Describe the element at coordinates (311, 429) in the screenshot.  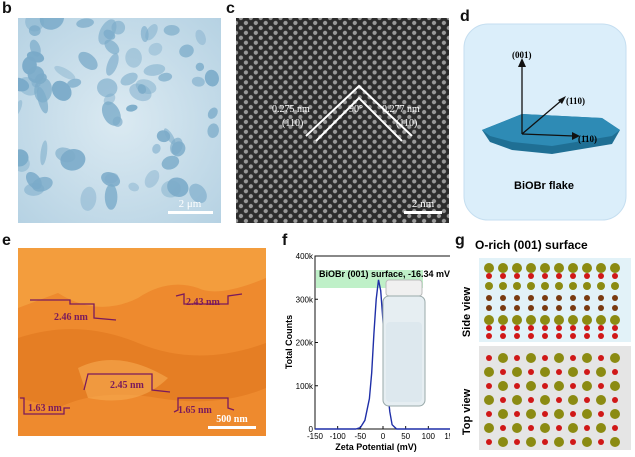
I see `y-tick-label: 0` at that location.